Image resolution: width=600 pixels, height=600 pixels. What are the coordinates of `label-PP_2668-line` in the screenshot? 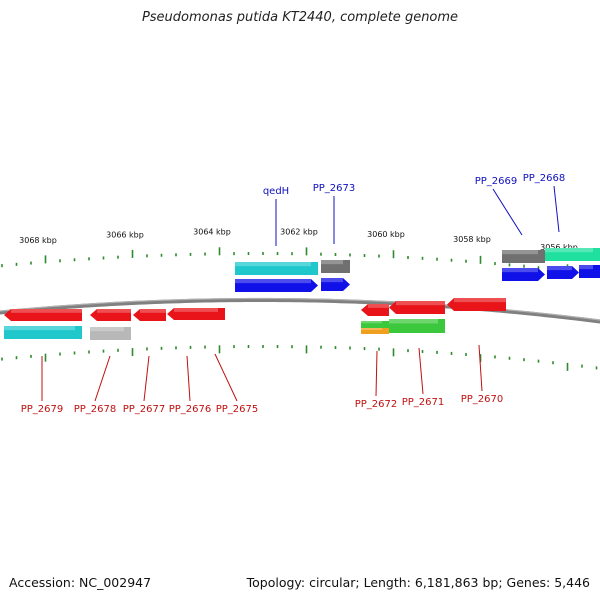 It's located at (556, 209).